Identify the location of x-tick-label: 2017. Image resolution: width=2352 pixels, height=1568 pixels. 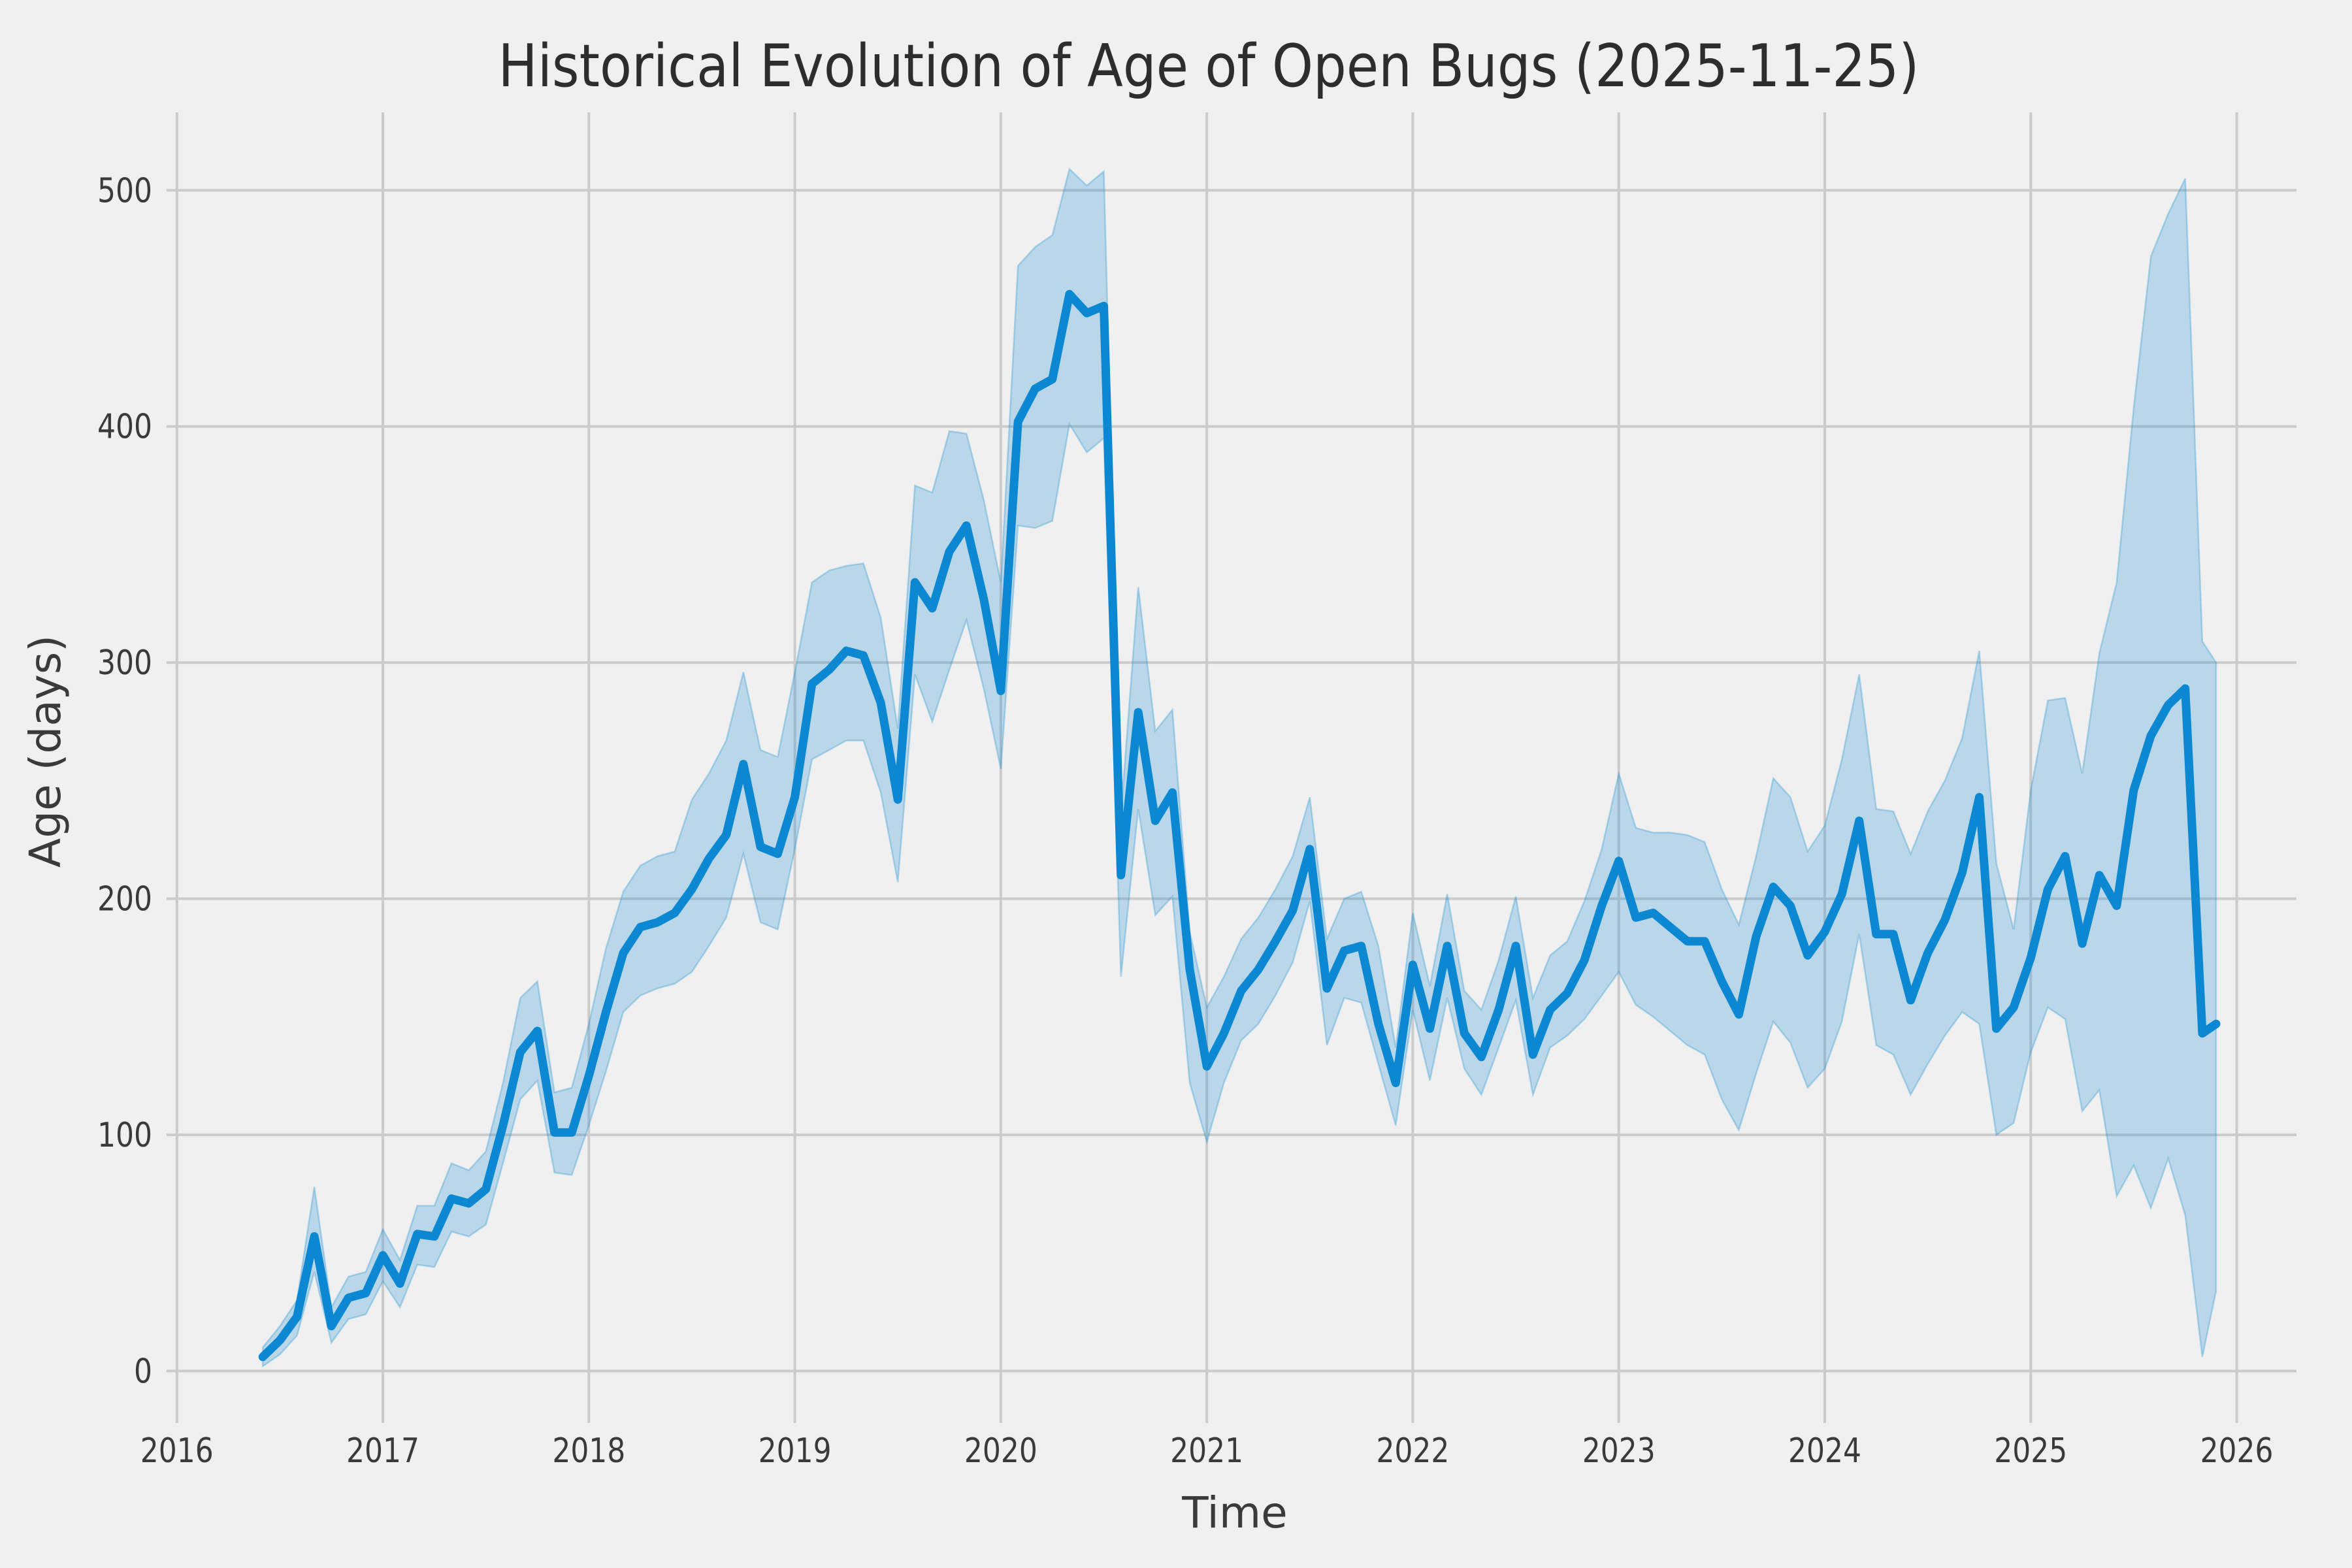
(382, 1451).